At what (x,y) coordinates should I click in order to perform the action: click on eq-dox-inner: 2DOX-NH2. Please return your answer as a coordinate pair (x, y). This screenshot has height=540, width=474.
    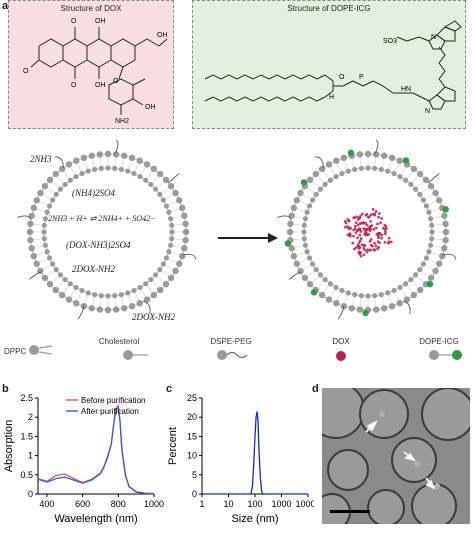
    Looking at the image, I should click on (93, 269).